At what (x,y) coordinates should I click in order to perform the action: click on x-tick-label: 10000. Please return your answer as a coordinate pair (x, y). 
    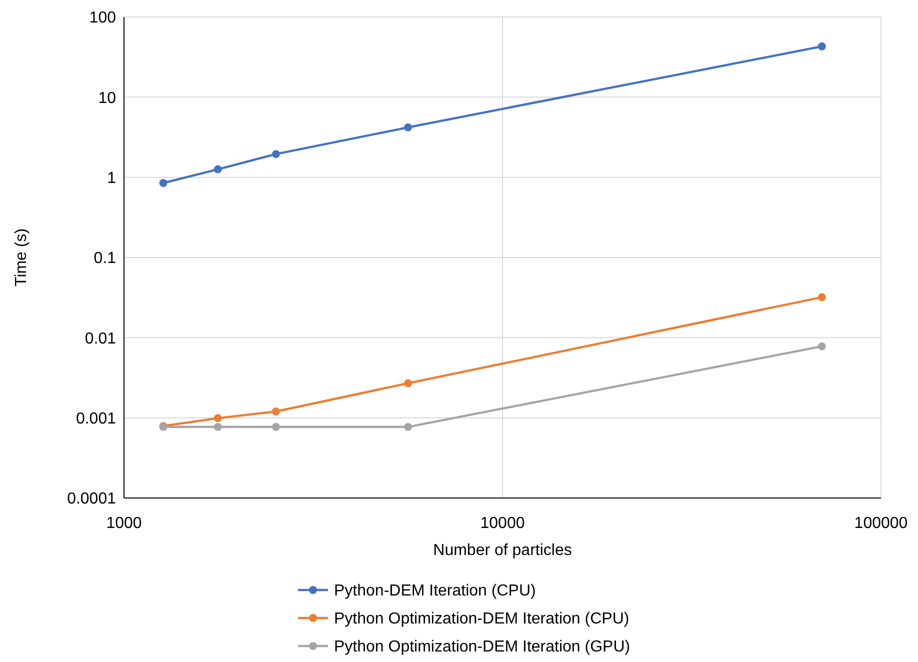
    Looking at the image, I should click on (502, 523).